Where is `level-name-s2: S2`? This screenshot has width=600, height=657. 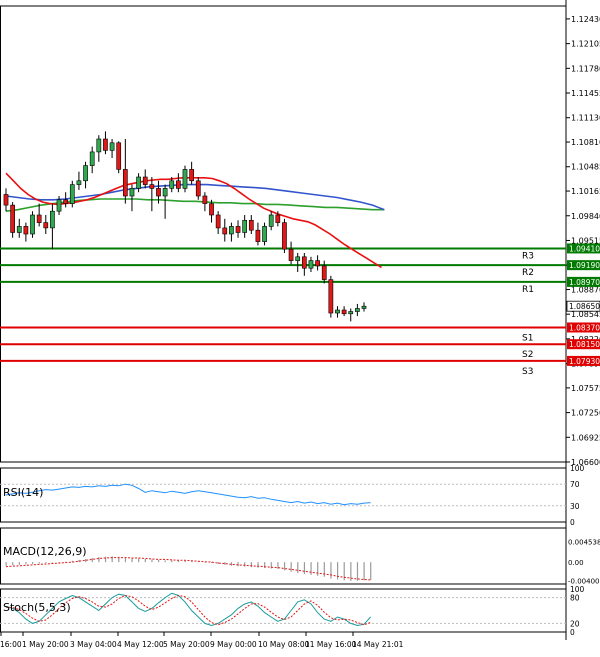
level-name-s2: S2 is located at coordinates (527, 355).